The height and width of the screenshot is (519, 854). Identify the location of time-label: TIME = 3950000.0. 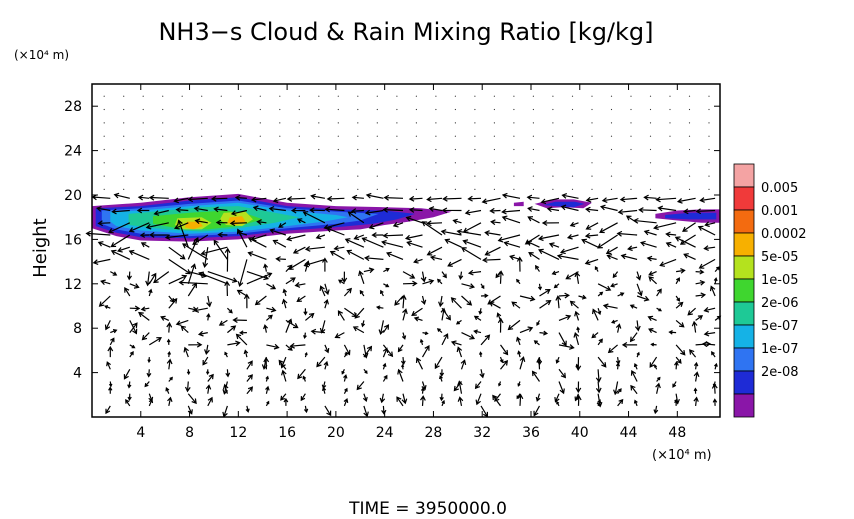
(427, 509).